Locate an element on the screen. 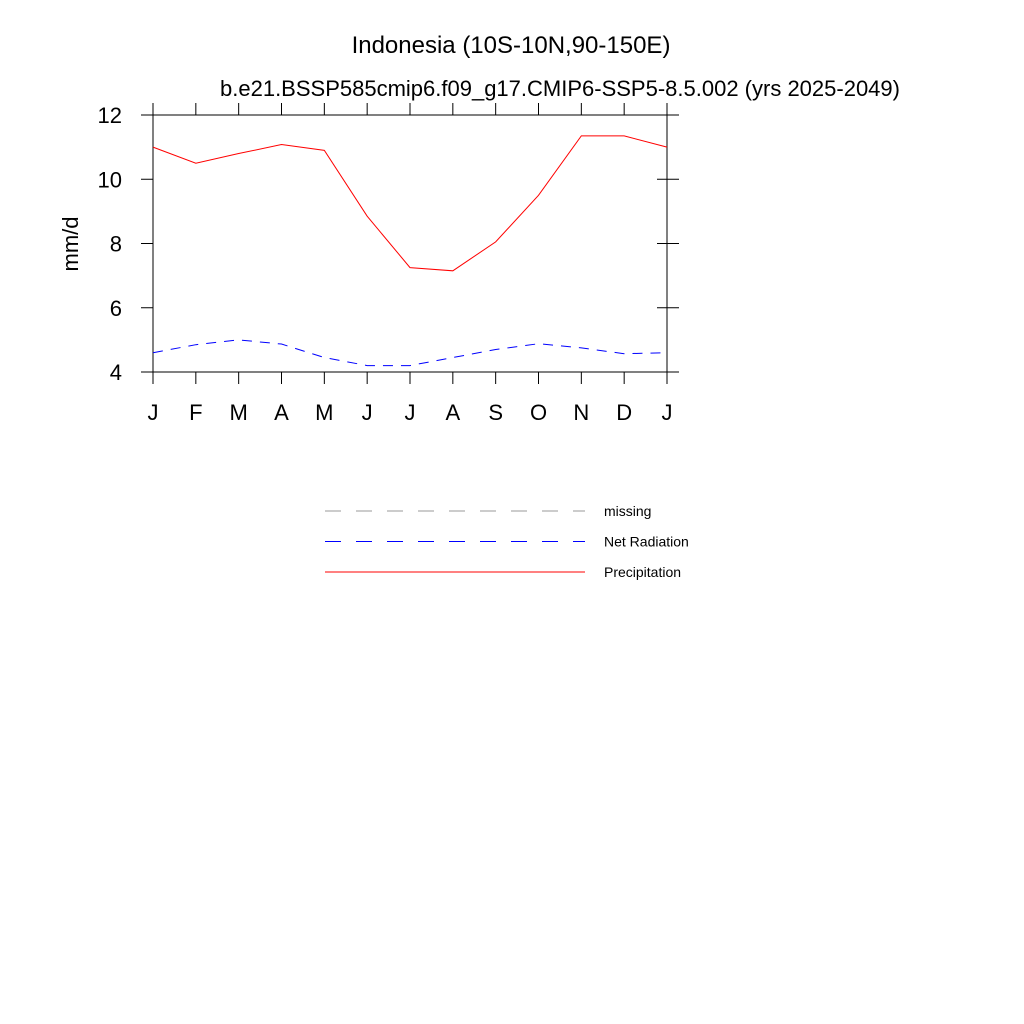 The height and width of the screenshot is (1024, 1024). y-tick-label: 12 is located at coordinates (110, 115).